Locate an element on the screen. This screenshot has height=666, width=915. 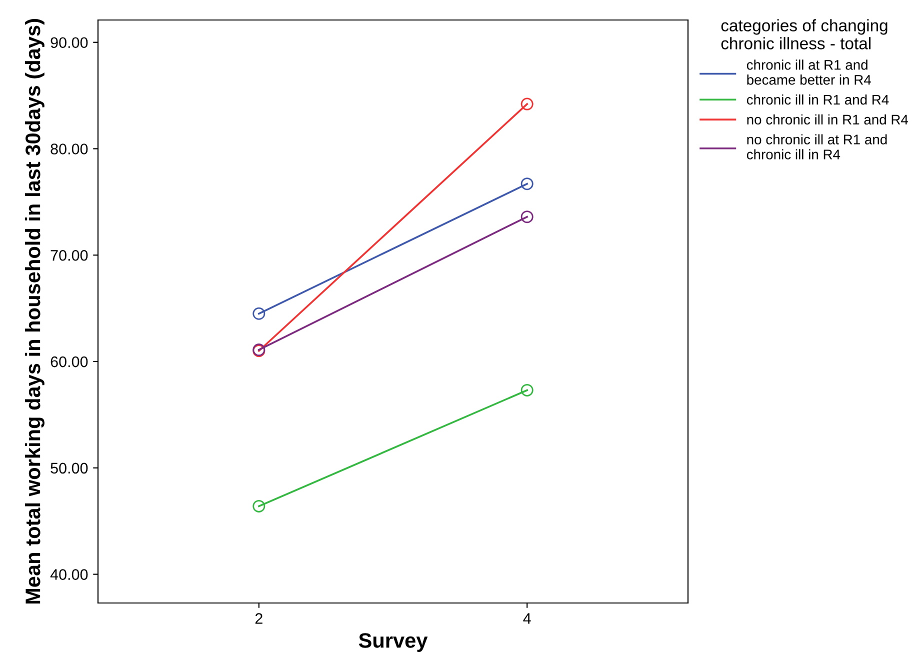
legend-label: no chronic ill at R1 and chronic ill in R4 is located at coordinates (816, 147).